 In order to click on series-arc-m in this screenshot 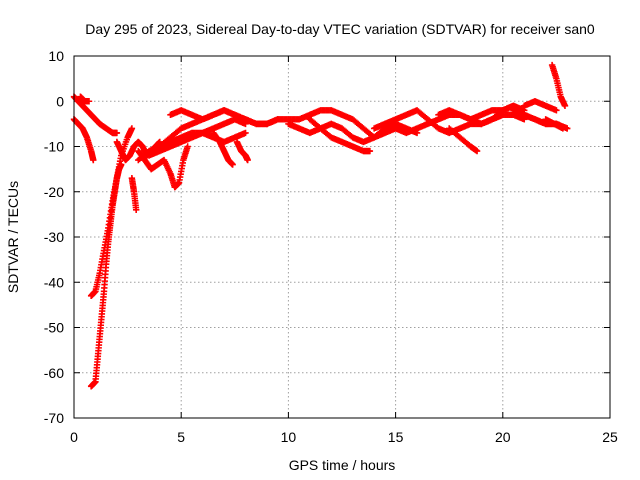, I will do `click(223, 148)`.